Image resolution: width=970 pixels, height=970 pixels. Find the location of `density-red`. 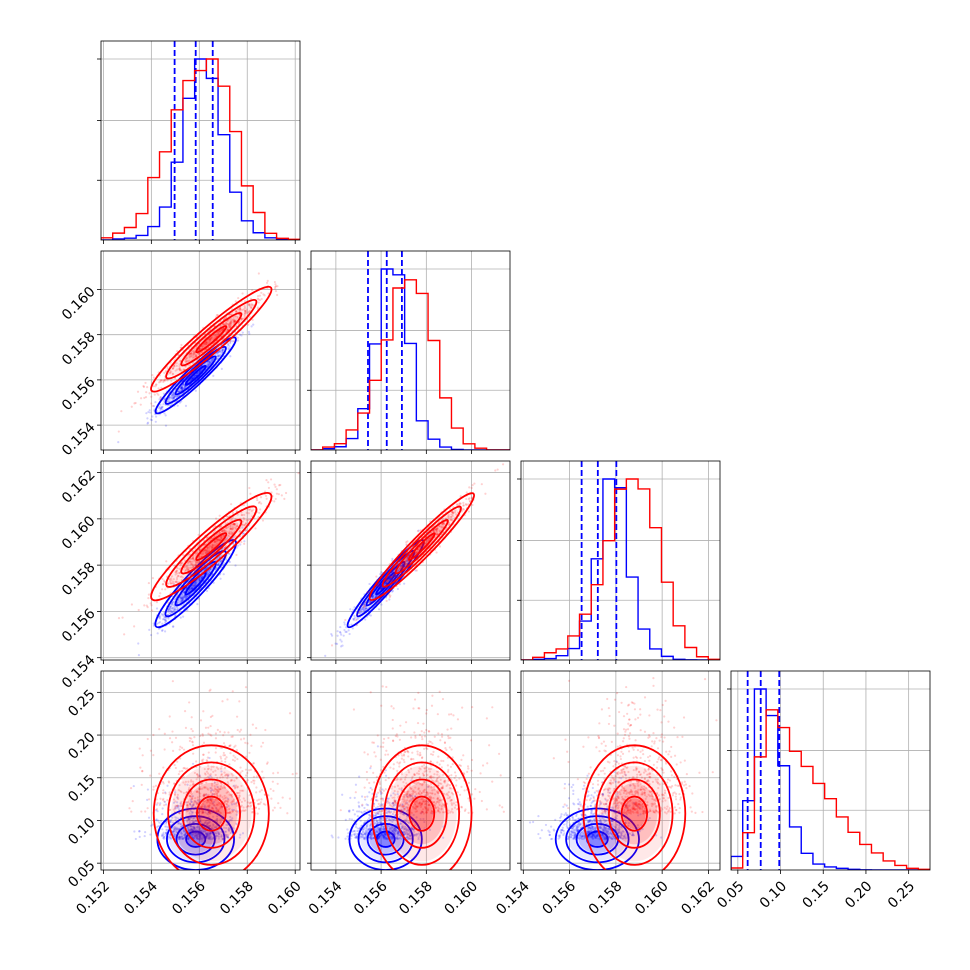

density-red is located at coordinates (211, 547).